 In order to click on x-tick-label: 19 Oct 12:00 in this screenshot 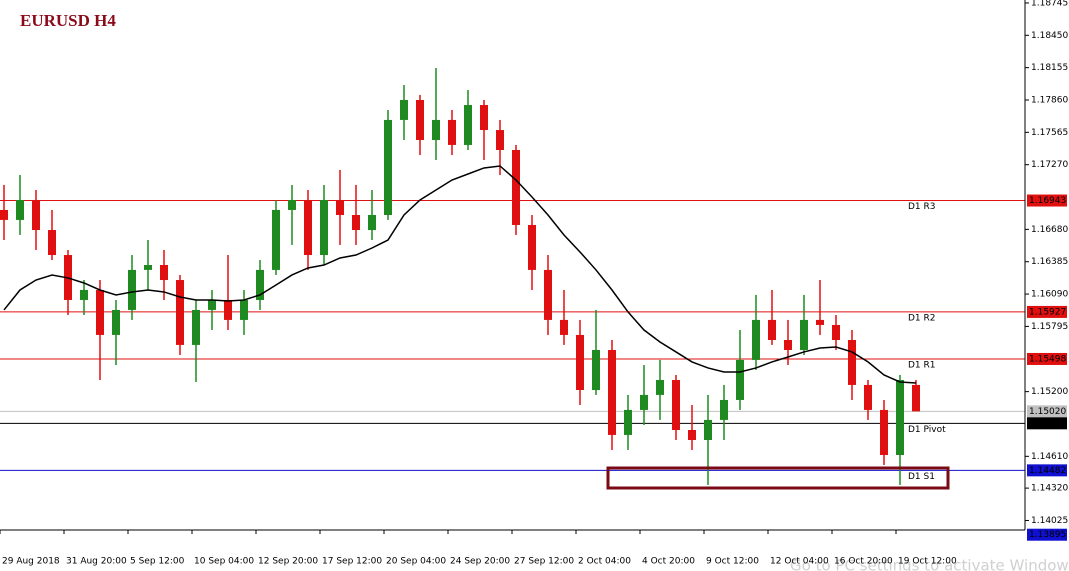, I will do `click(927, 562)`.